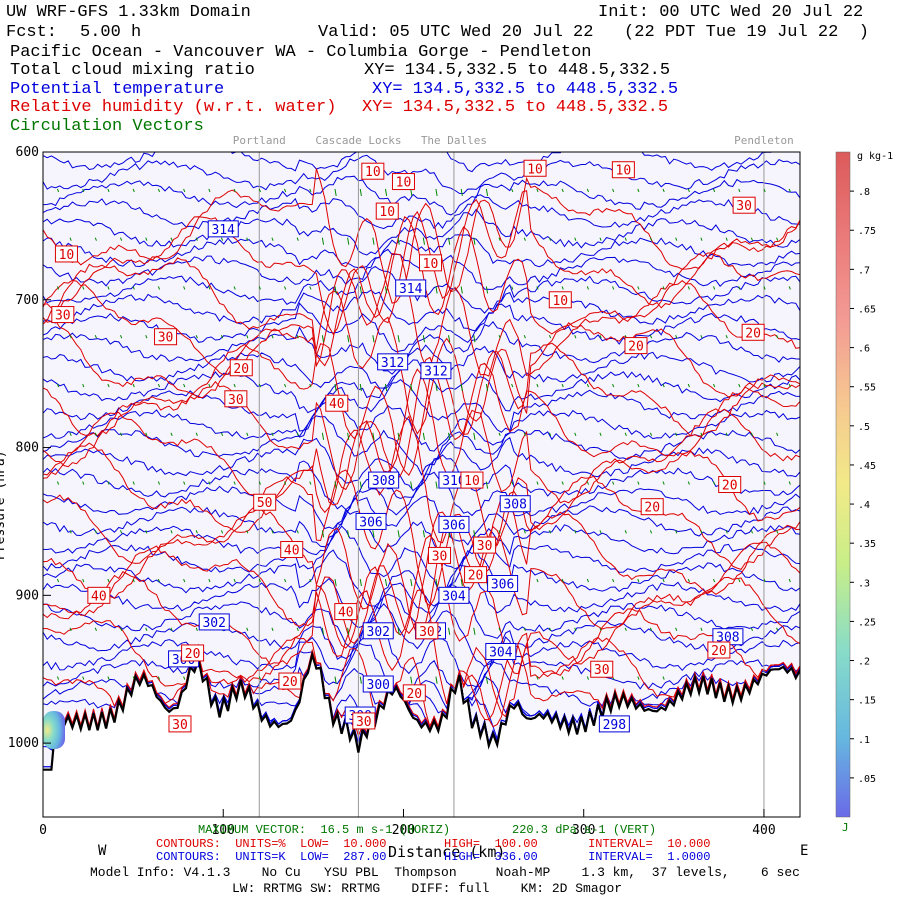  Describe the element at coordinates (514, 505) in the screenshot. I see `theta-label: 308` at that location.